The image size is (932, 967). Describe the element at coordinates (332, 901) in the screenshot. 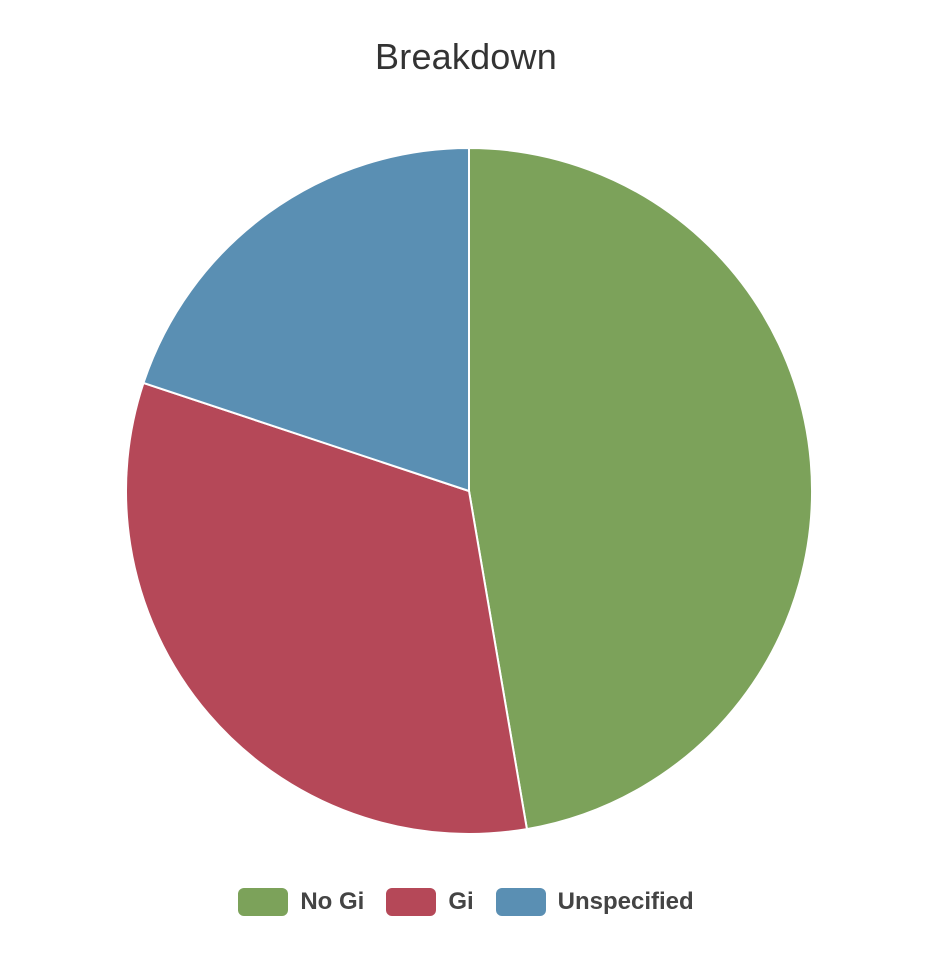

I see `legend-label: No Gi` at that location.